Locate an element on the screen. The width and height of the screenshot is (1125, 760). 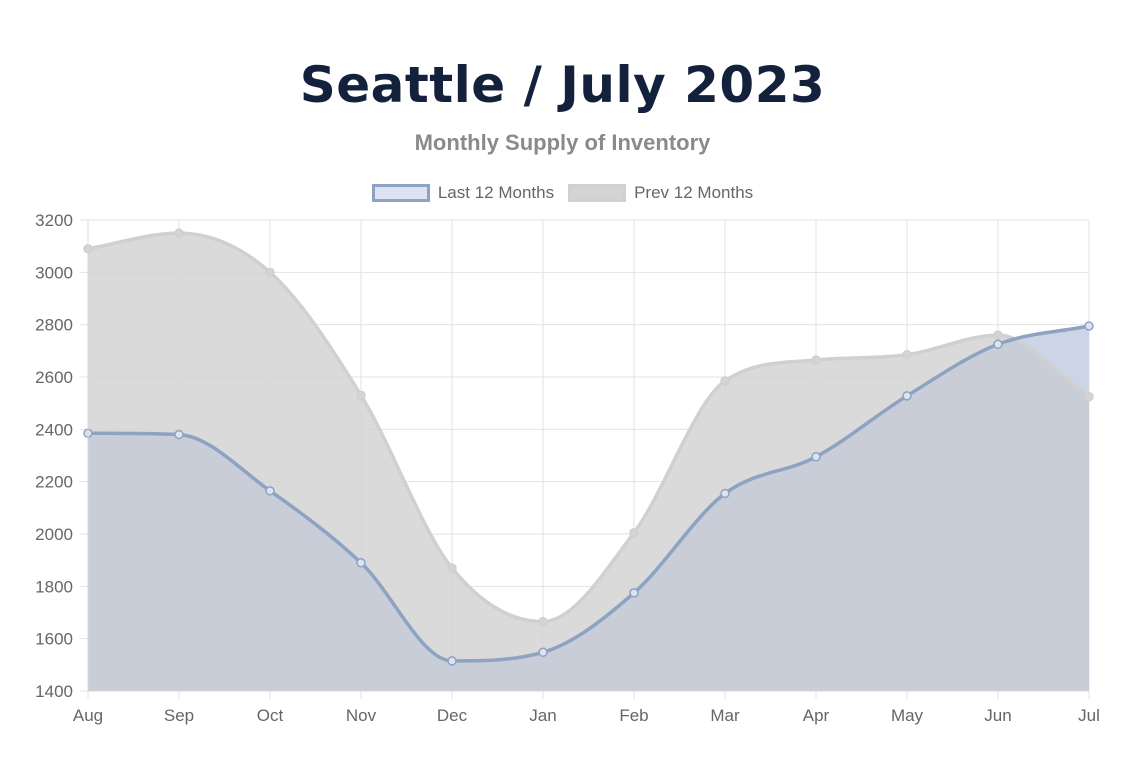
chart-title: Seattle / July 2023 is located at coordinates (562, 85).